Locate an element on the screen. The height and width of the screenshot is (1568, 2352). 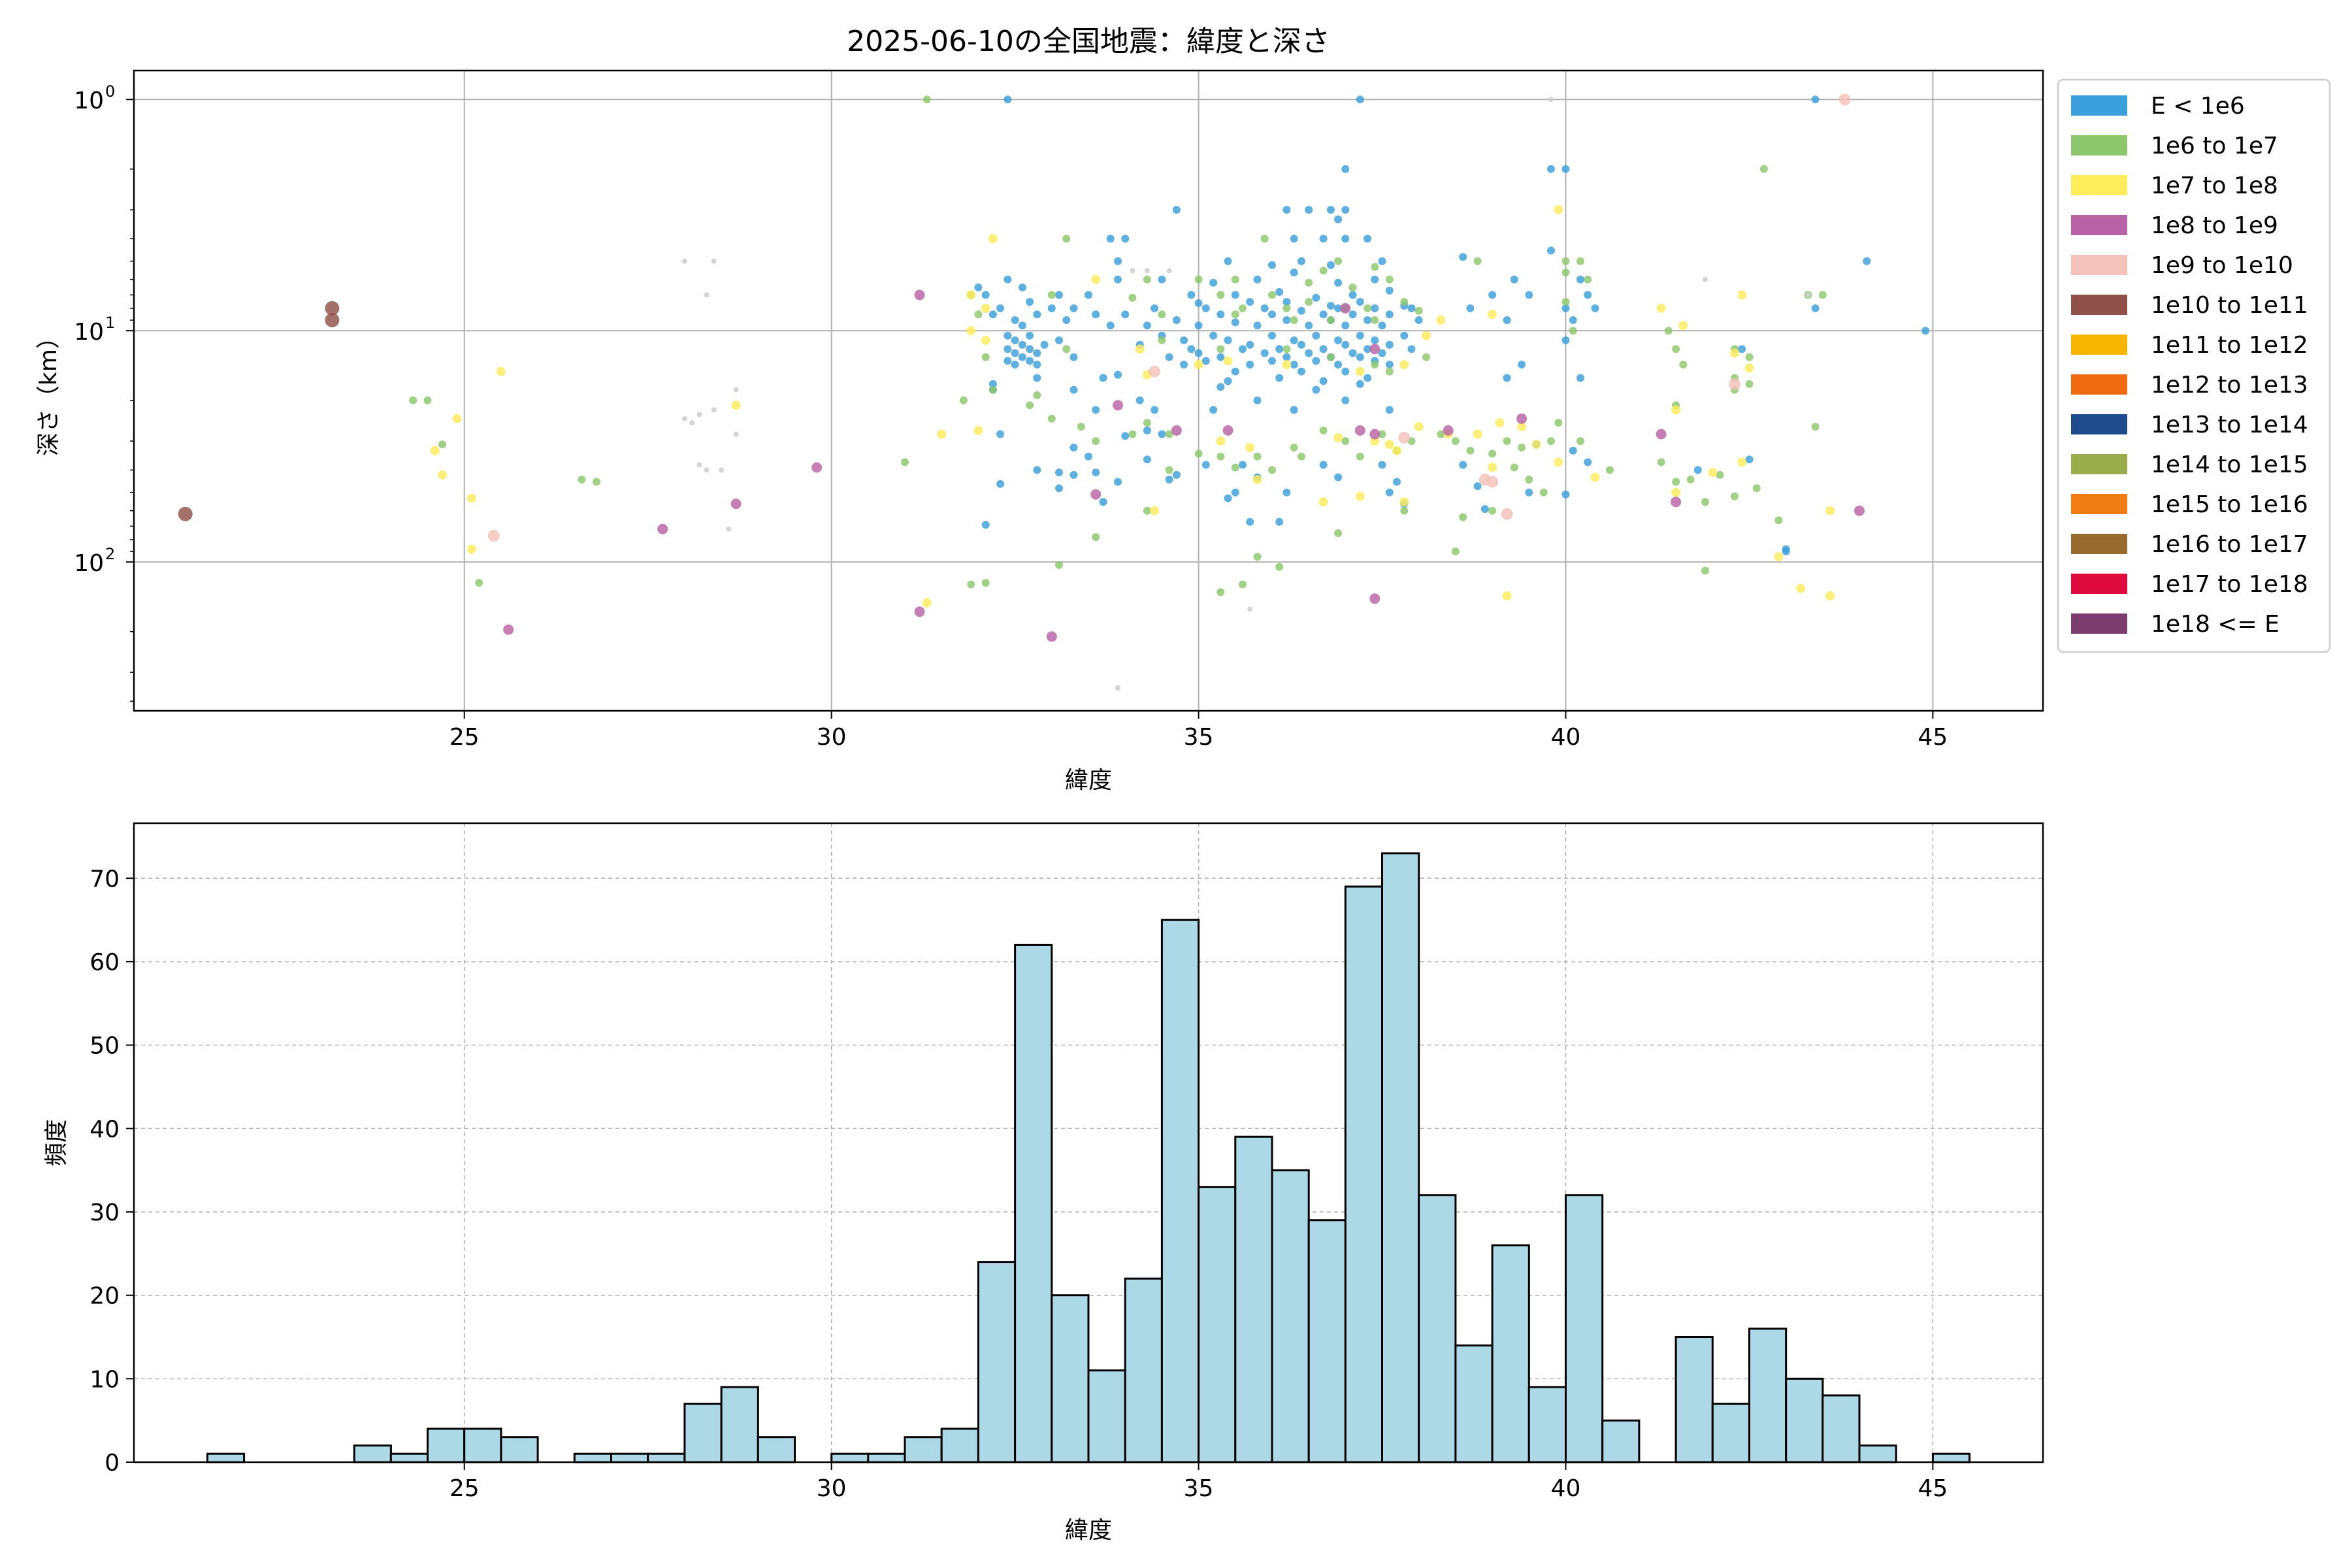
figure-title: 2025-06-10の全国地震：緯度と深さ is located at coordinates (1088, 41).